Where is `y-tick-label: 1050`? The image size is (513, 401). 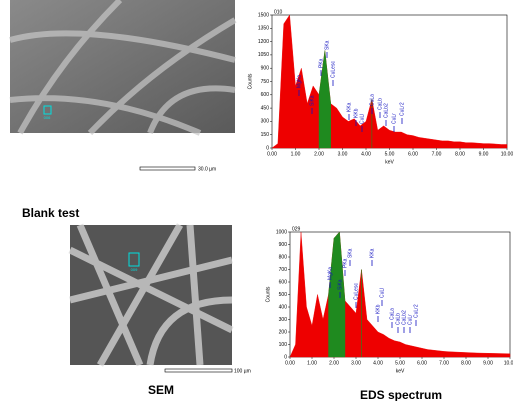
y-tick-label: 1050 is located at coordinates (263, 55).